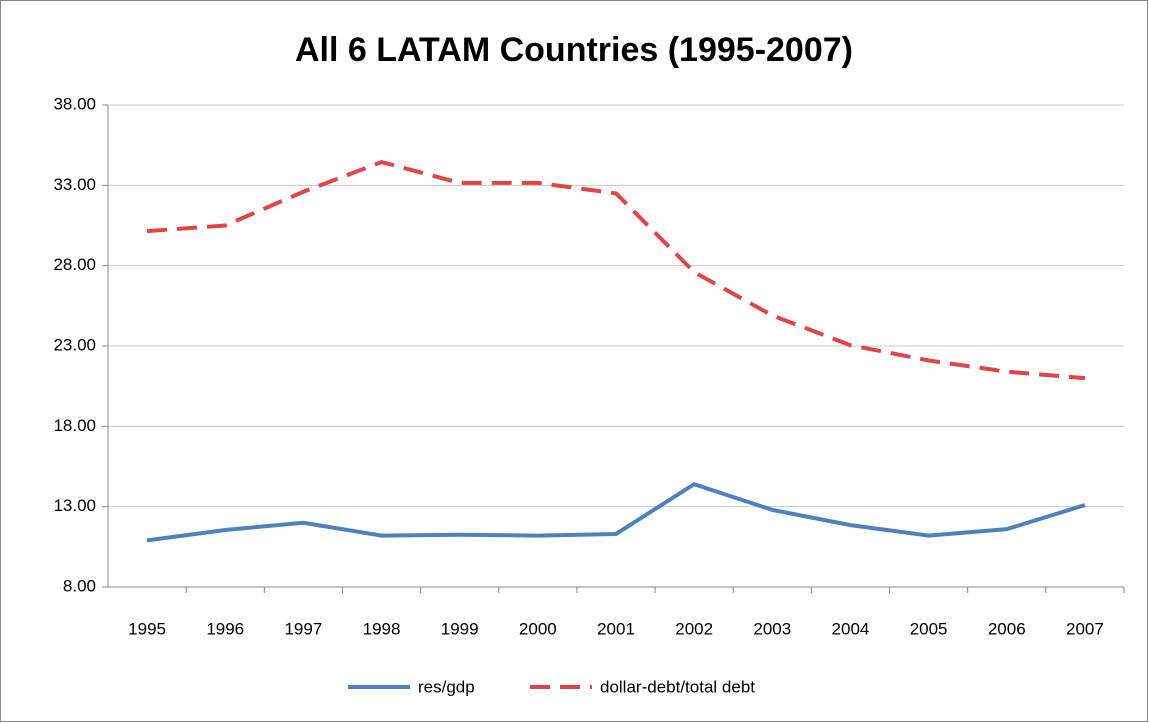  I want to click on legend-label: res/gdp, so click(446, 686).